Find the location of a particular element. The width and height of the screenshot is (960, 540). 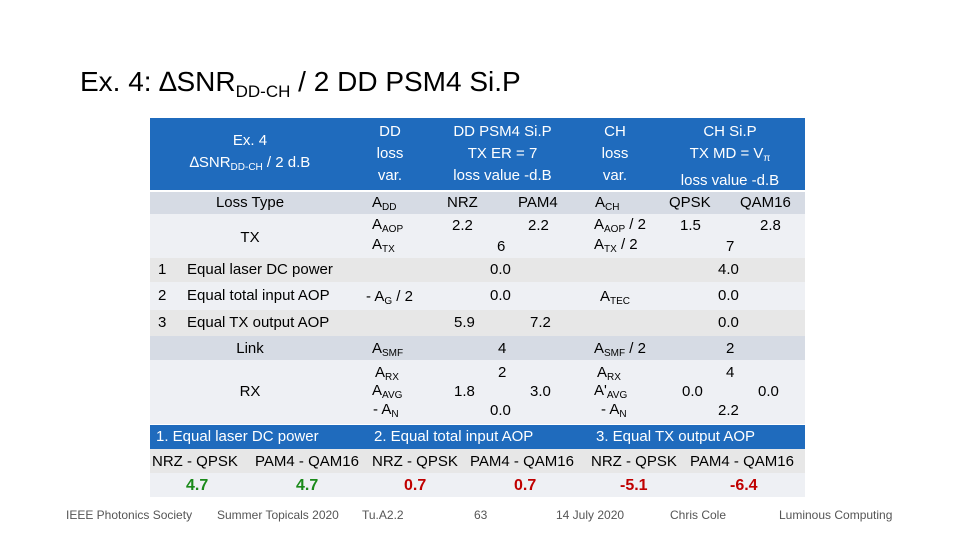

results-row is located at coordinates (477, 485).